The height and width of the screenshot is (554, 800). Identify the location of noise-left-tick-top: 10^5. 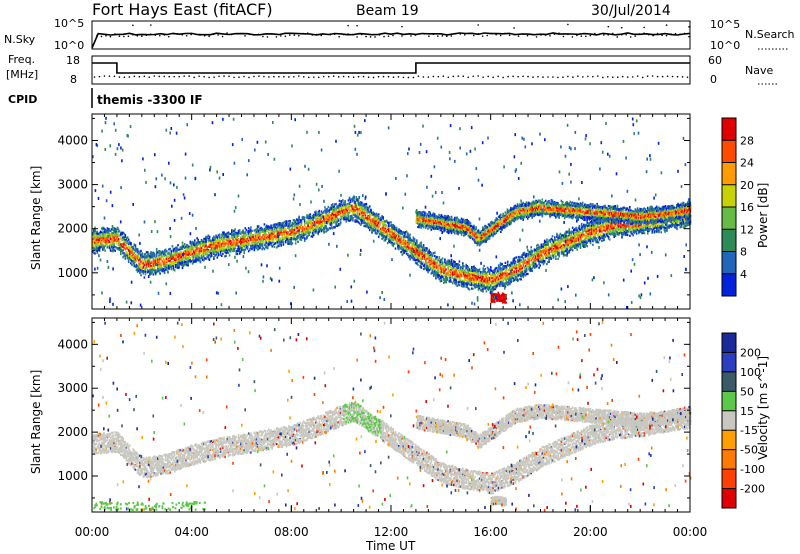
(69, 23).